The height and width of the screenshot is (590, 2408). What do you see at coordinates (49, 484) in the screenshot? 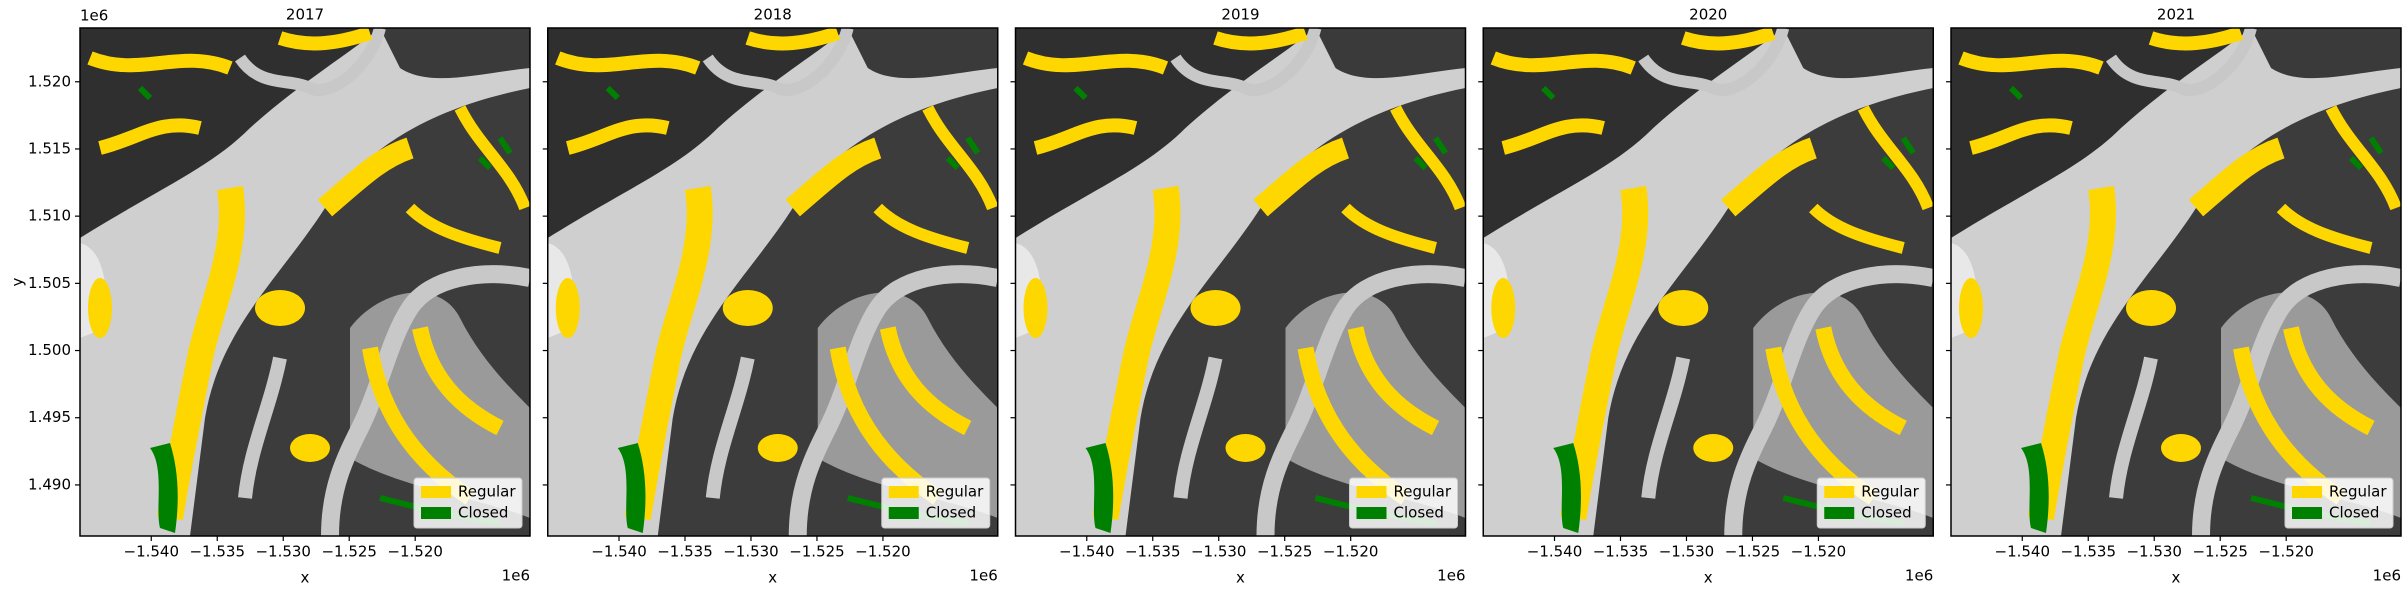
I see `y-tick-label: 1.490` at bounding box center [49, 484].